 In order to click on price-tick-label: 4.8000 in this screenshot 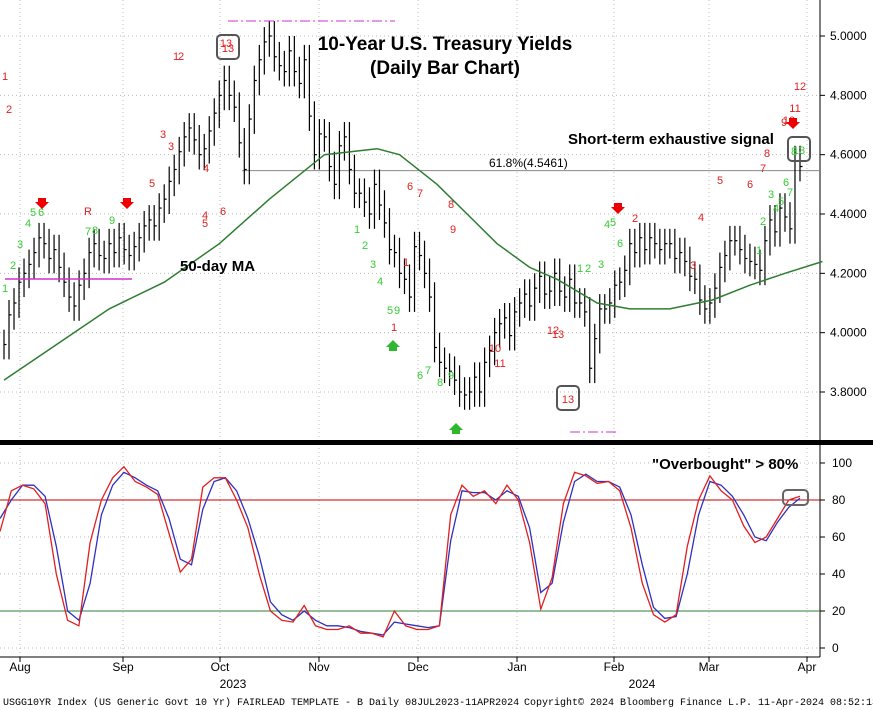, I will do `click(848, 95)`.